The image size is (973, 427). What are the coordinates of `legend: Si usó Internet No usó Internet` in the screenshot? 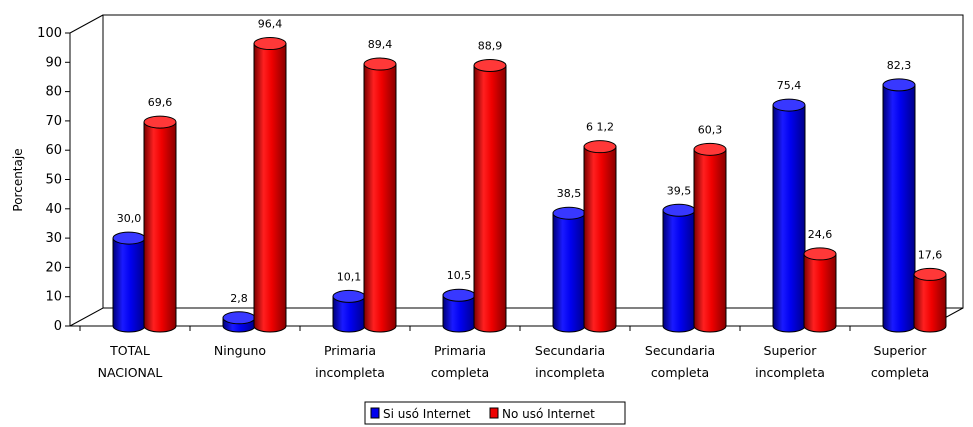 It's located at (495, 413).